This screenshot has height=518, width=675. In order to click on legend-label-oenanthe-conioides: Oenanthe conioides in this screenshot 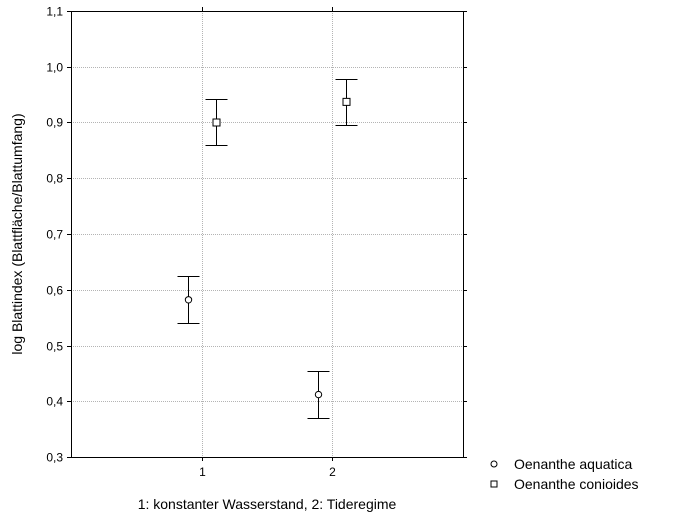, I will do `click(576, 484)`.